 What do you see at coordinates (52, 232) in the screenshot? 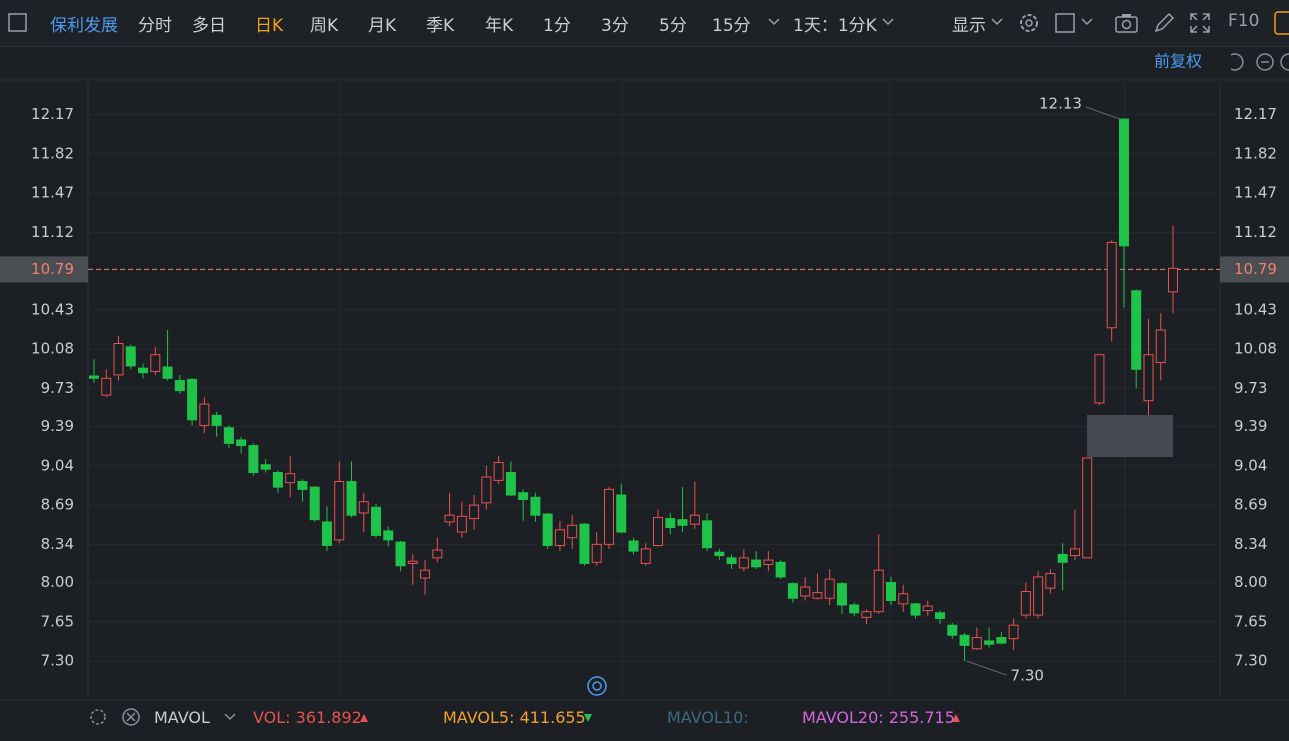
I see `y-tick-label: 11.12` at bounding box center [52, 232].